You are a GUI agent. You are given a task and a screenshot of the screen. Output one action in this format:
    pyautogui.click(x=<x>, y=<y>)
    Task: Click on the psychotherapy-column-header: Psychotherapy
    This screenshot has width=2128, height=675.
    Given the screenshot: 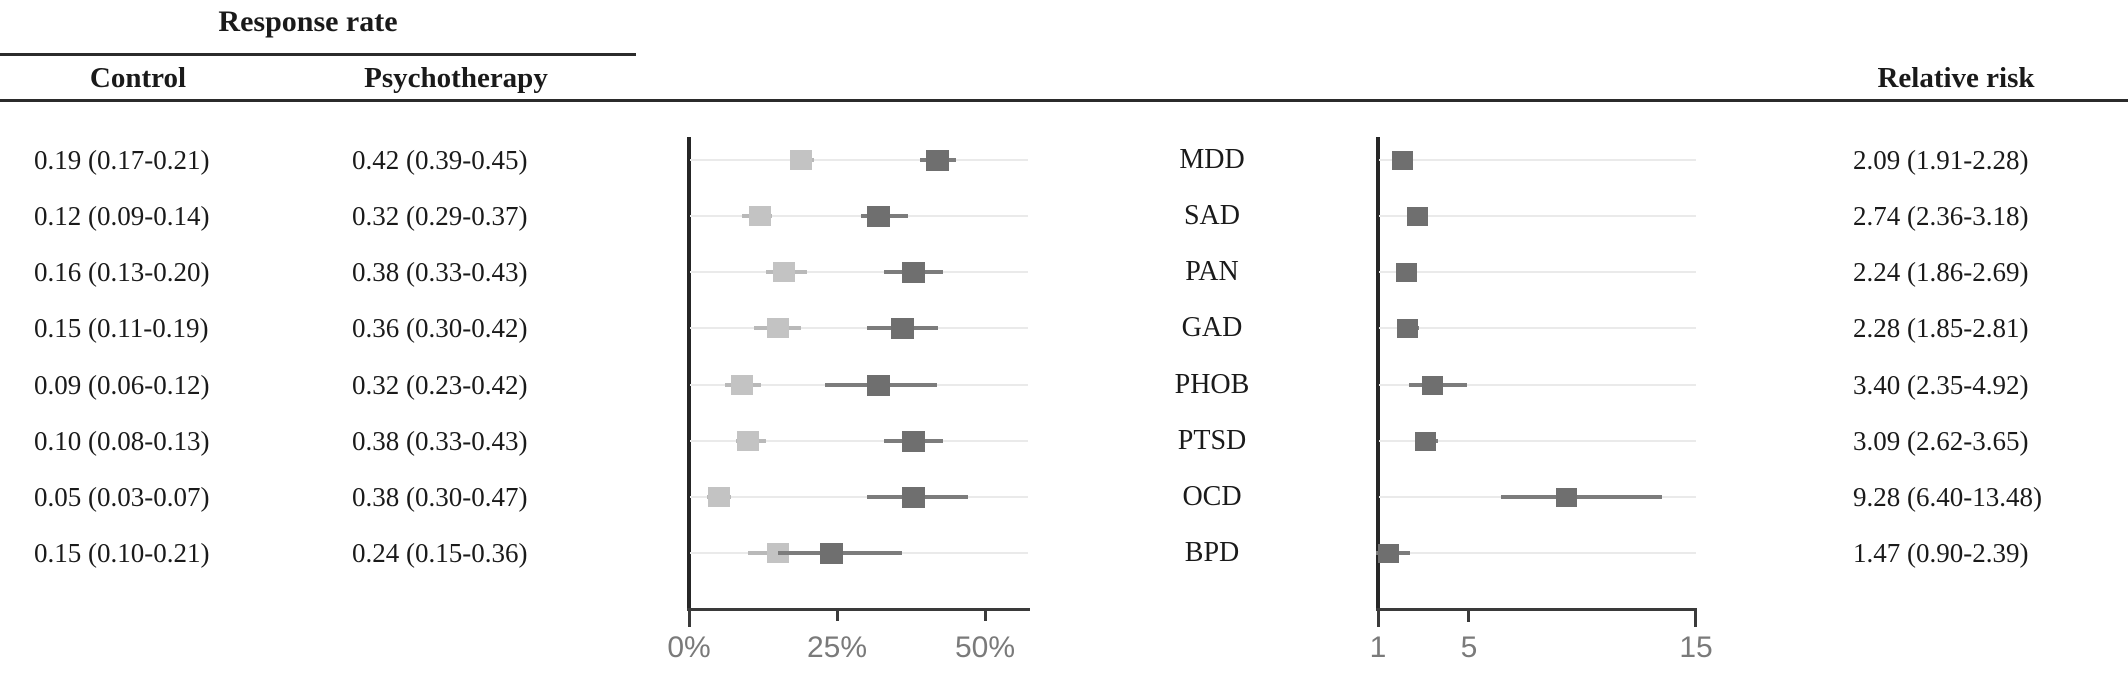 What is the action you would take?
    pyautogui.click(x=456, y=78)
    